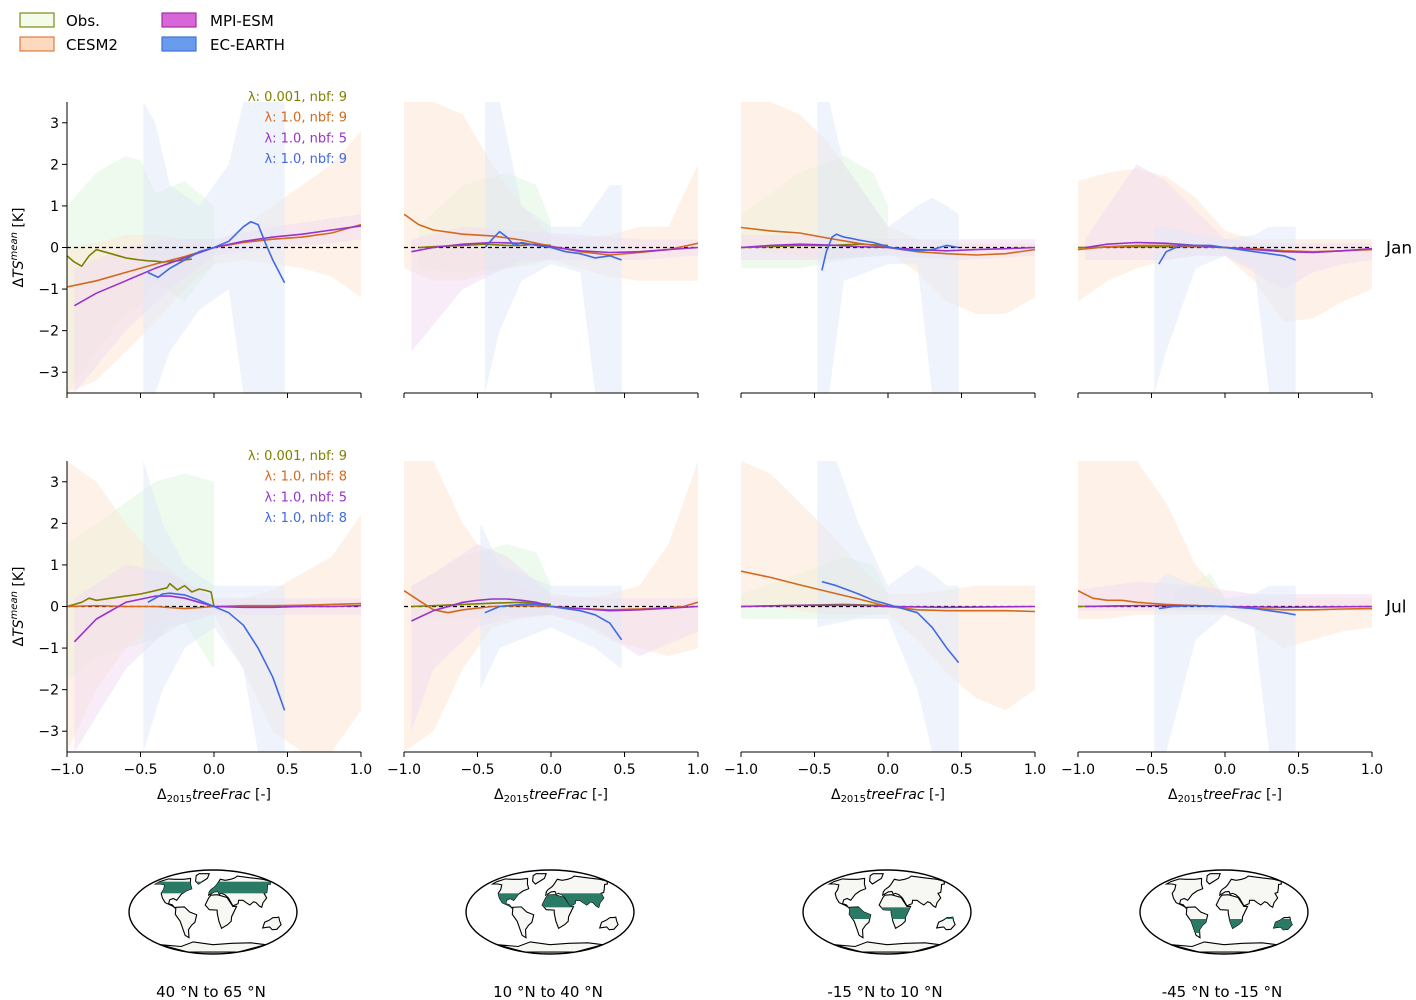 The image size is (1416, 1000). What do you see at coordinates (1222, 991) in the screenshot?
I see `region-label: -45 °N to -15 °N` at bounding box center [1222, 991].